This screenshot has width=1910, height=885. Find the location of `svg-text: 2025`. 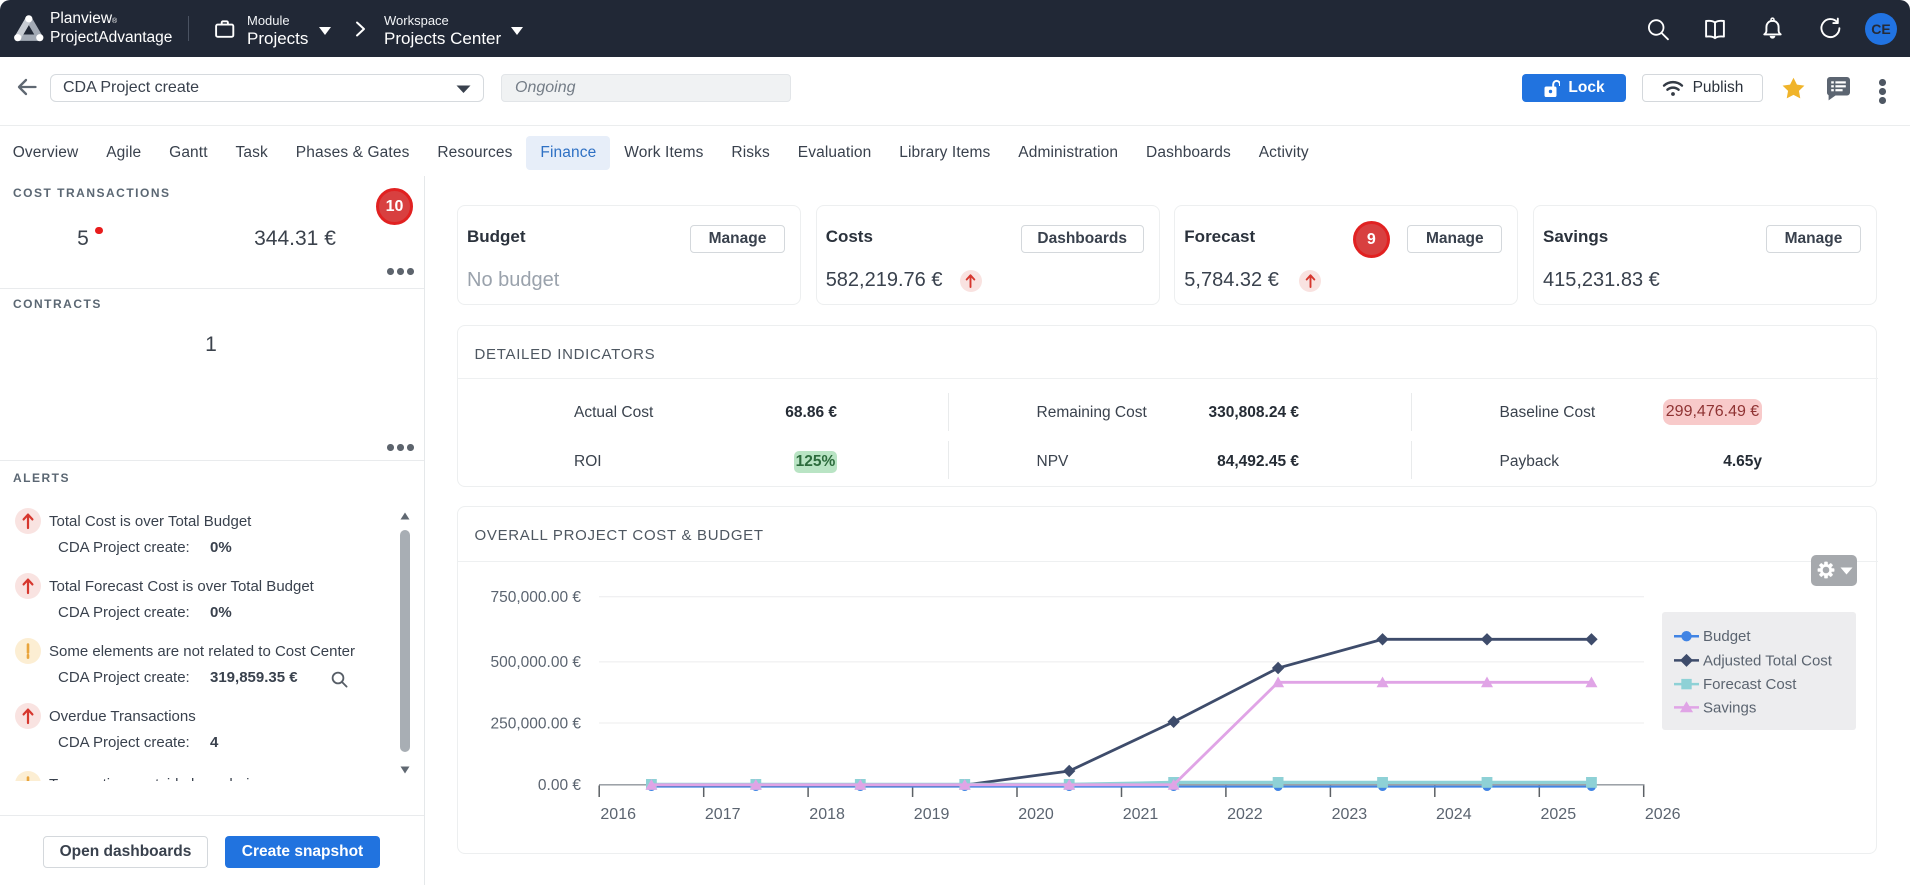

svg-text: 2025 is located at coordinates (1559, 814).